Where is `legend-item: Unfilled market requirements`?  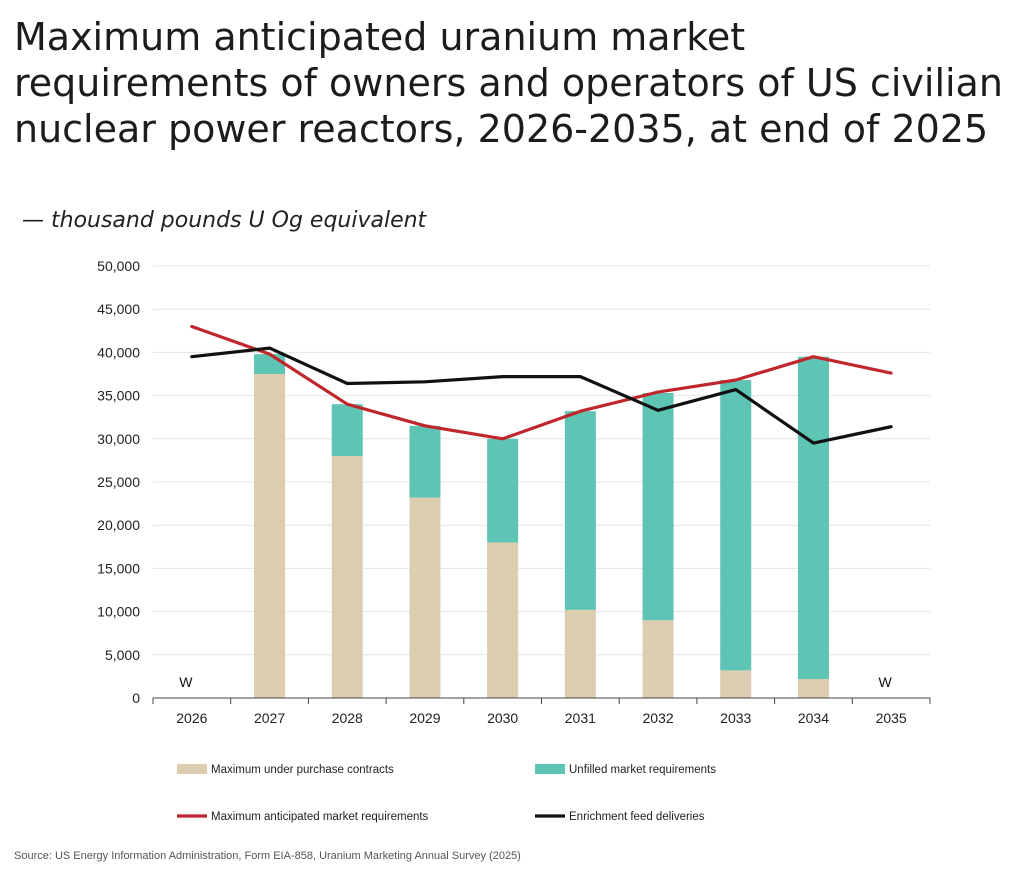 legend-item: Unfilled market requirements is located at coordinates (625, 770).